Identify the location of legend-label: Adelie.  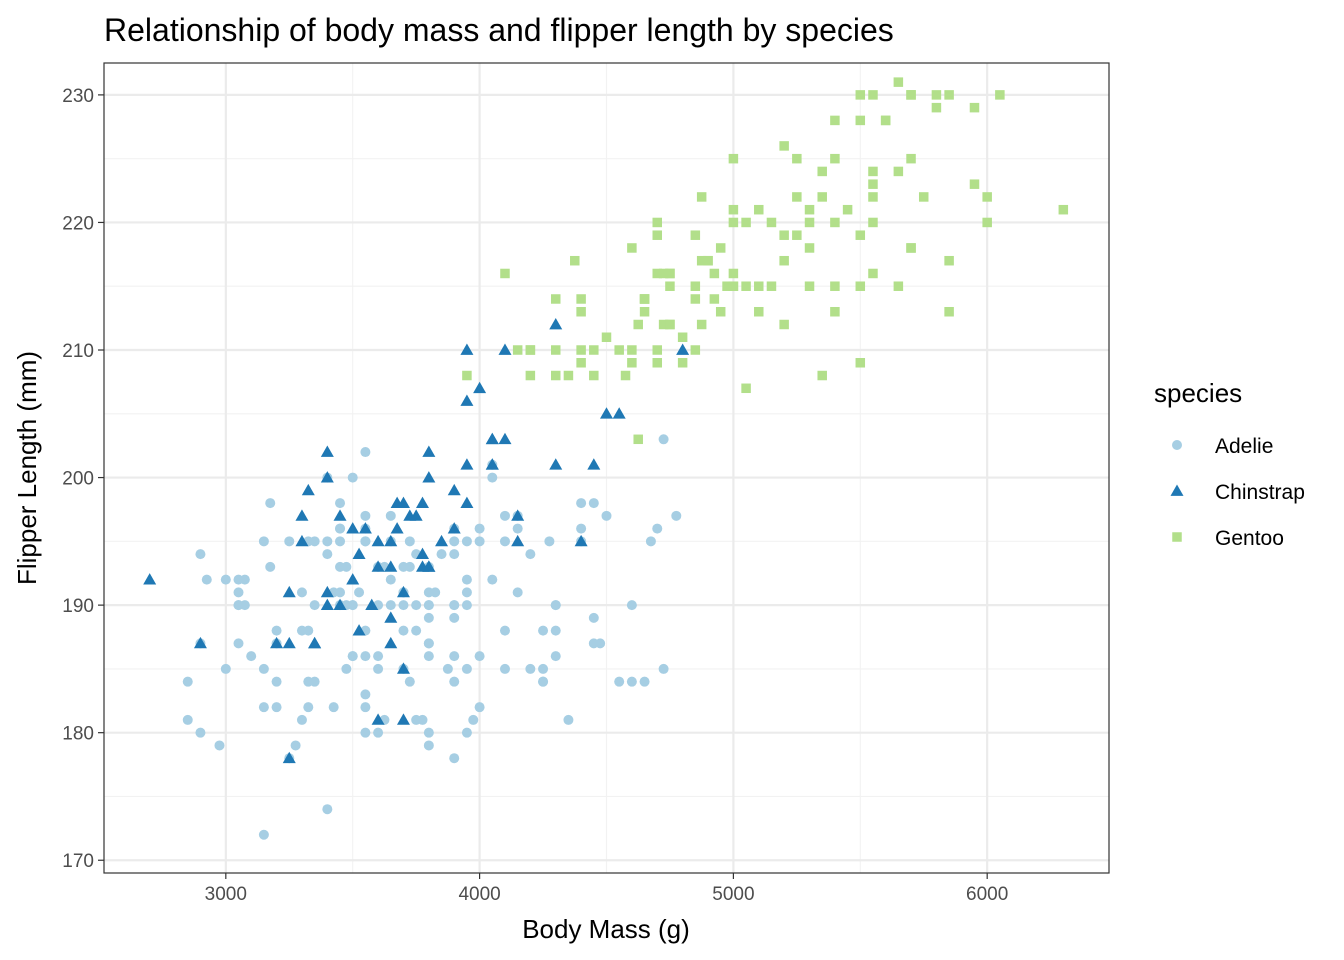
(1244, 446).